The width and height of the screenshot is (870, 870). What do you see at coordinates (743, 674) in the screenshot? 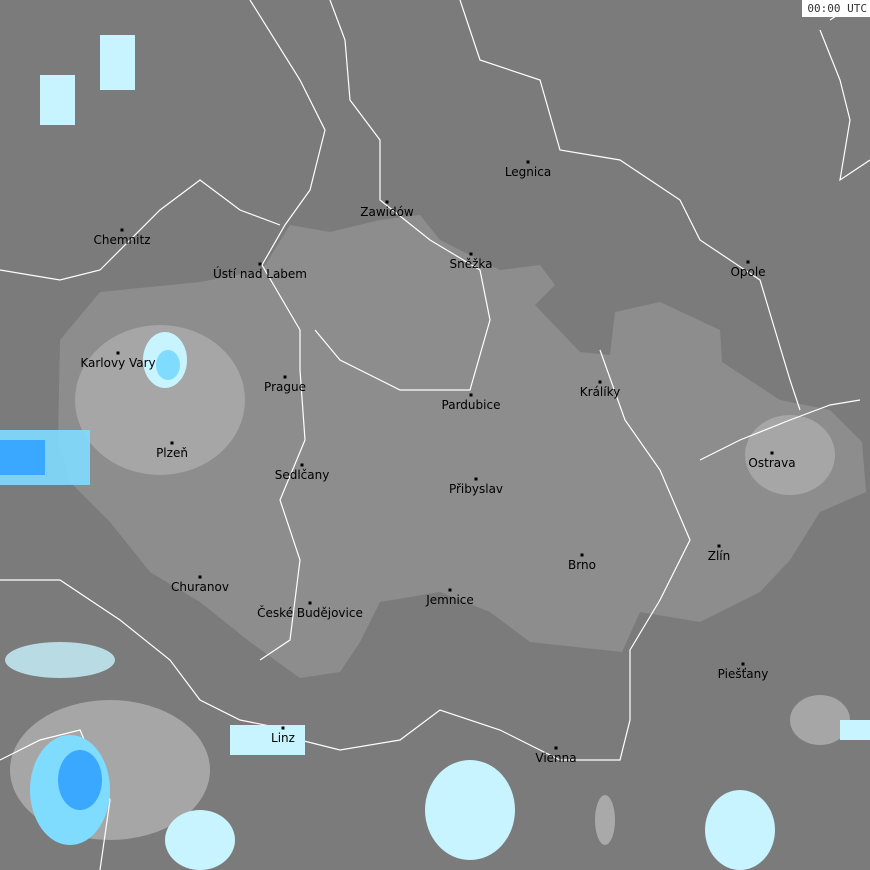
I see `city-label: Piešťany` at bounding box center [743, 674].